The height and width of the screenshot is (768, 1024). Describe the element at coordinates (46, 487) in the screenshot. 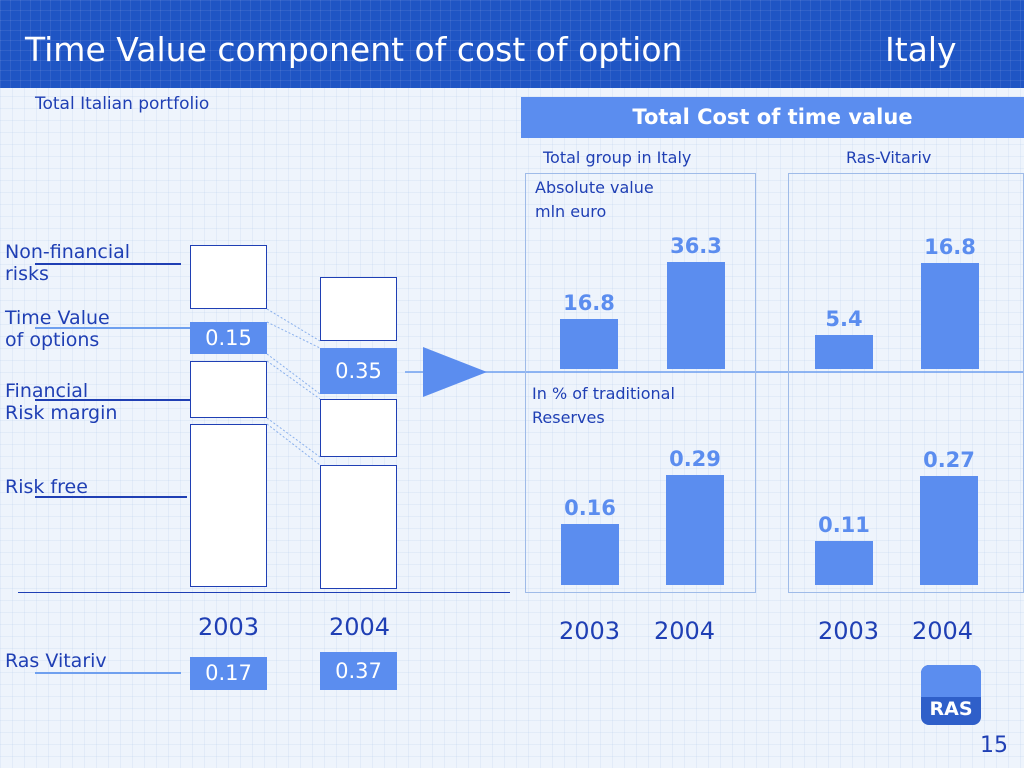

I see `label-risk-free: Risk free` at that location.